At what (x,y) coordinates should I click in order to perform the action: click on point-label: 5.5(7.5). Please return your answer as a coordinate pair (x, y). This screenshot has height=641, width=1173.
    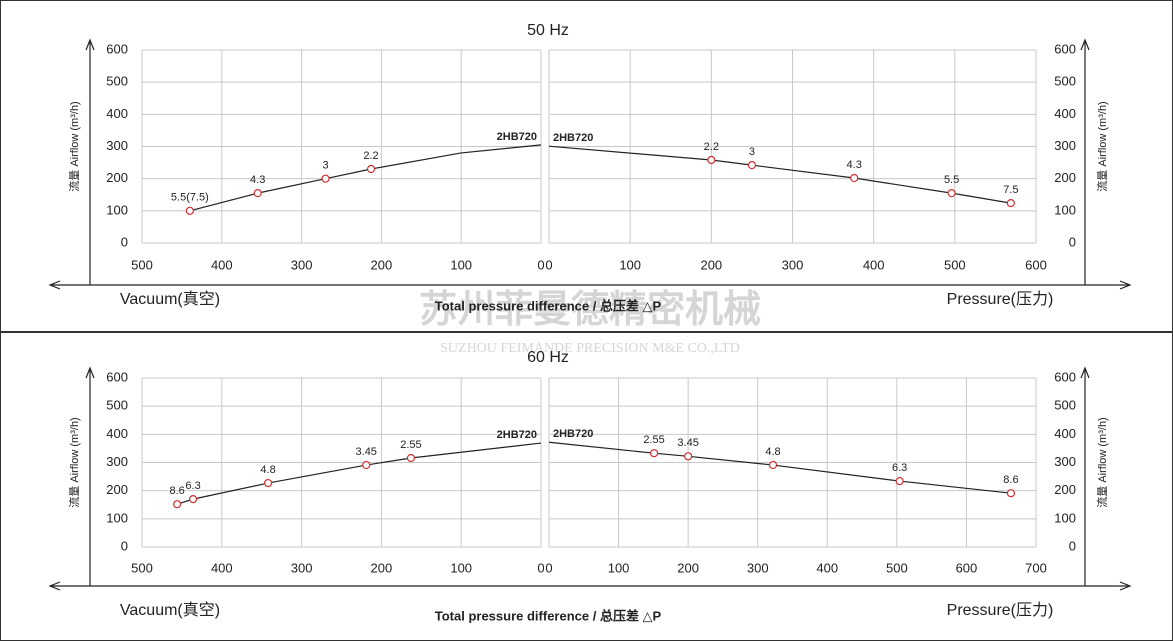
    Looking at the image, I should click on (190, 198).